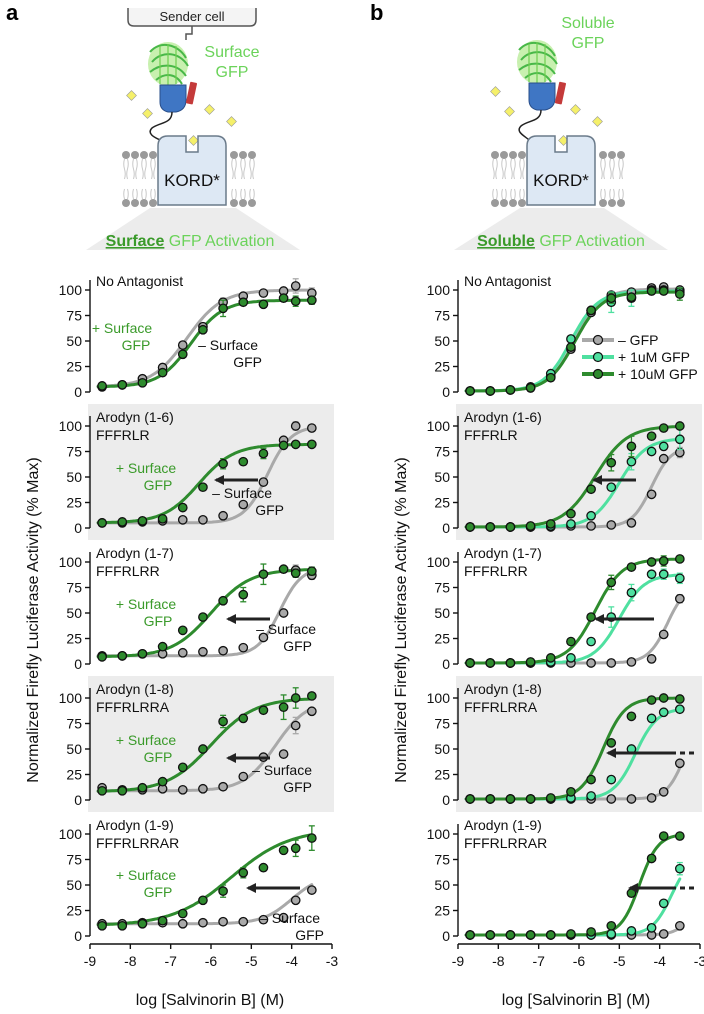 This screenshot has height=1014, width=704. Describe the element at coordinates (561, 132) in the screenshot. I see `schematic-soluble-gfp: Soluble GFP KORD* Soluble GFP Activation` at that location.